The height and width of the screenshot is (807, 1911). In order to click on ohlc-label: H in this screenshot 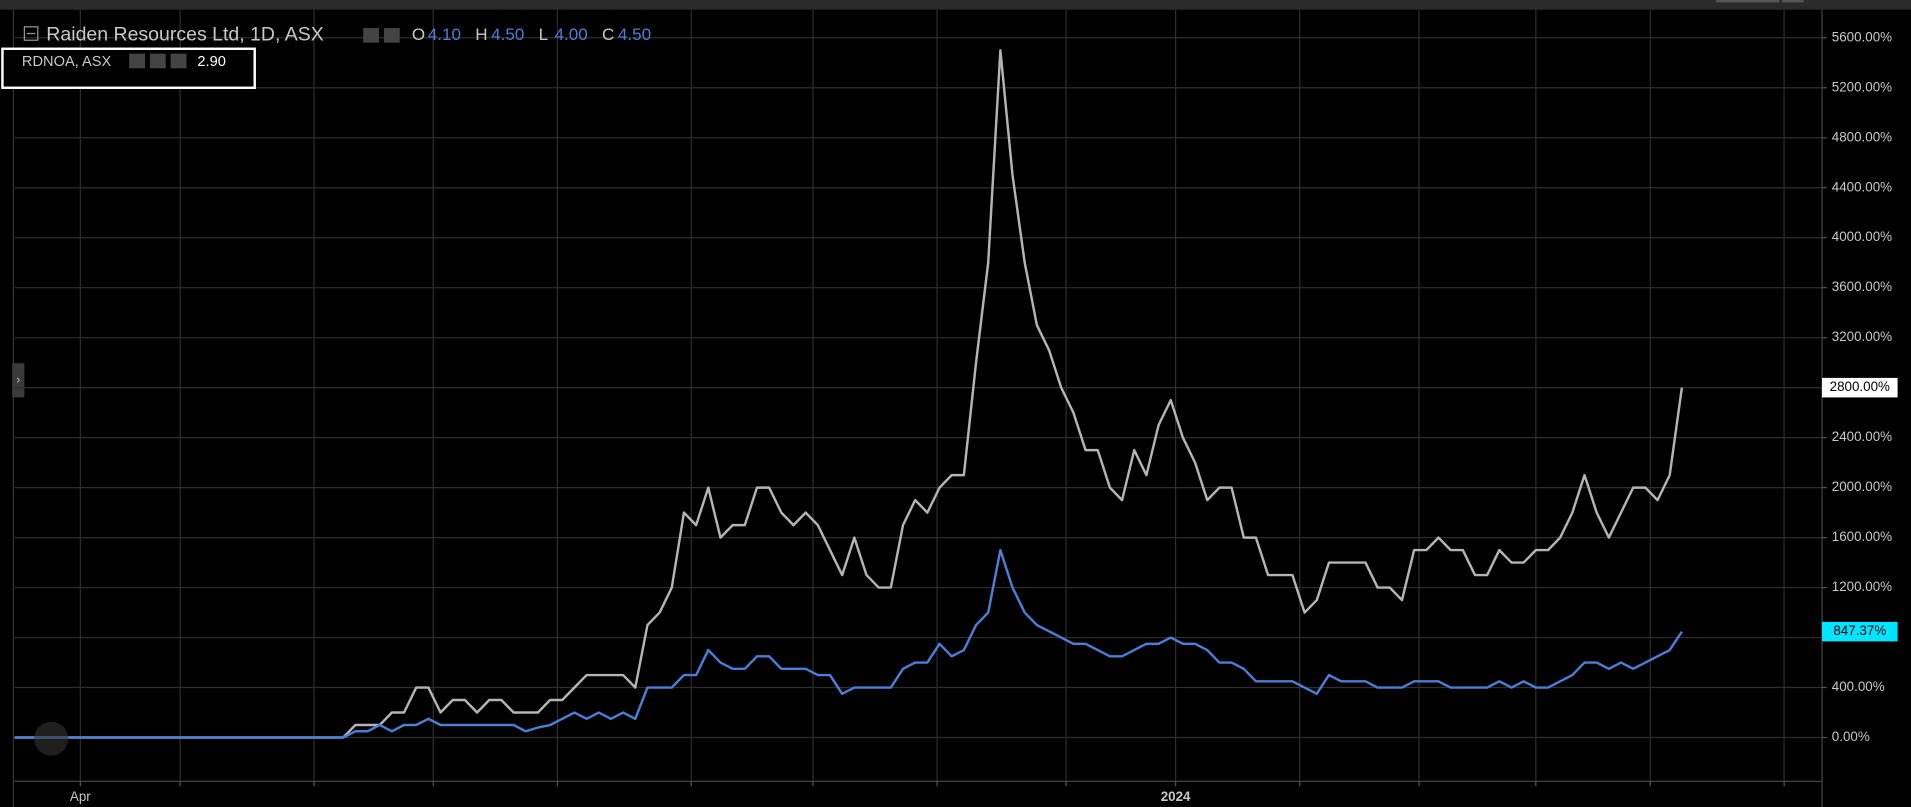, I will do `click(481, 34)`.